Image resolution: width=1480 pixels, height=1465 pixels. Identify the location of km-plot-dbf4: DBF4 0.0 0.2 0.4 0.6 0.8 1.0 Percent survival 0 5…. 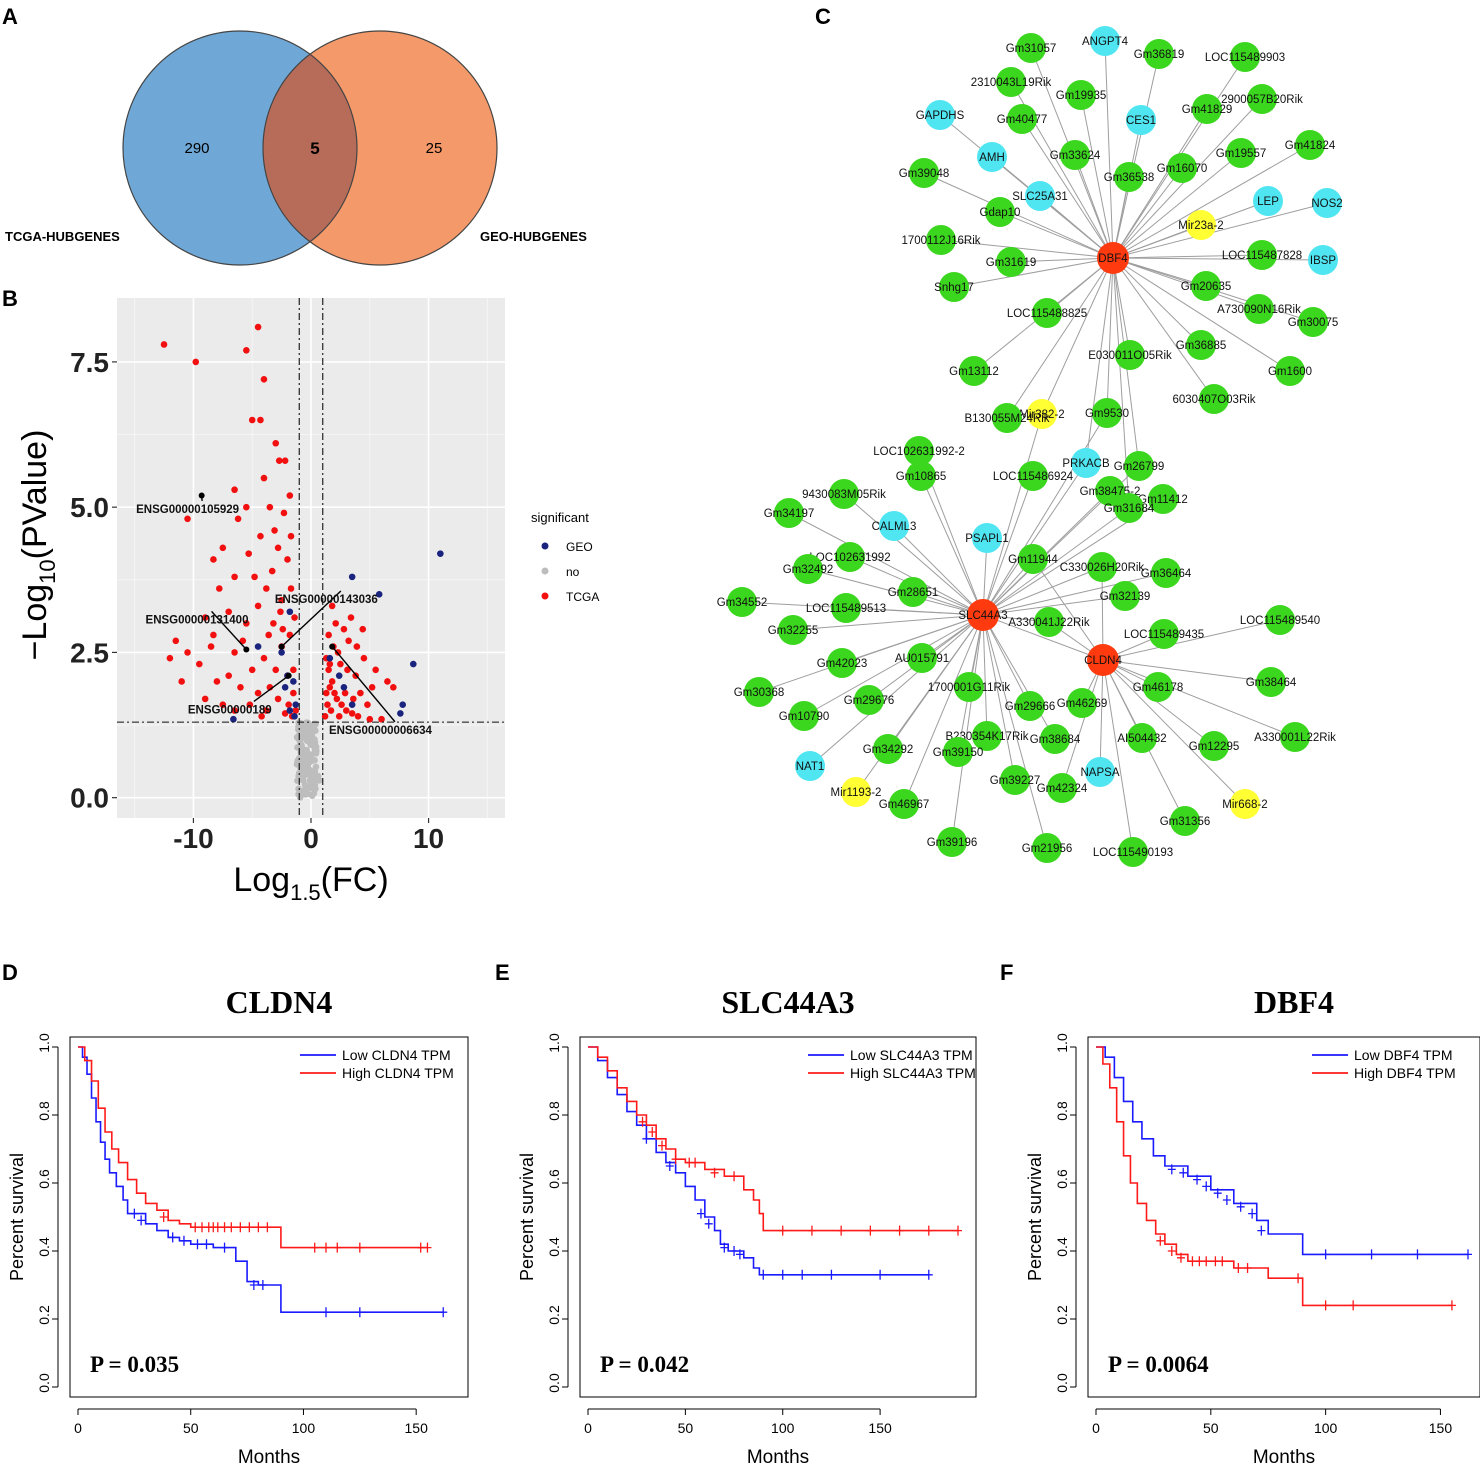
(1252, 1224).